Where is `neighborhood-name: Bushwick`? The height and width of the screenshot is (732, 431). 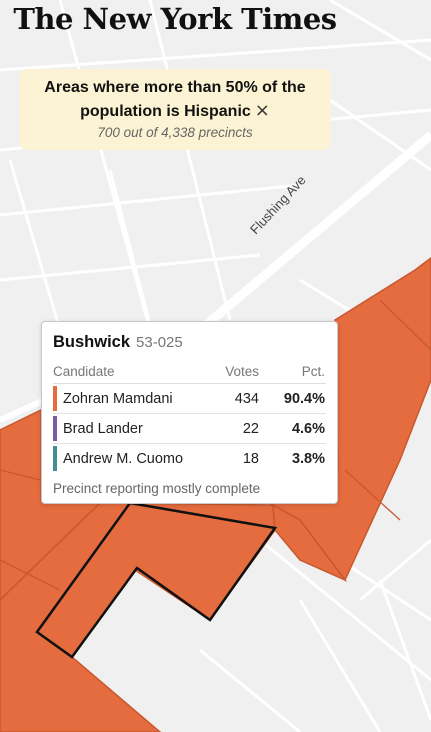 neighborhood-name: Bushwick is located at coordinates (92, 342).